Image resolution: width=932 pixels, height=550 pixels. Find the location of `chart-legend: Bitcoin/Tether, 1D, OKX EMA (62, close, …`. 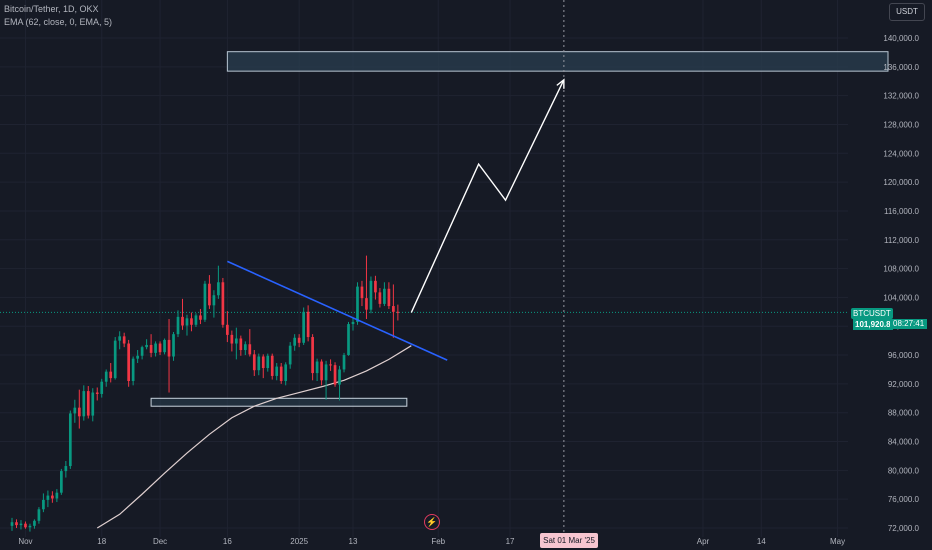

chart-legend: Bitcoin/Tether, 1D, OKX EMA (62, close, … is located at coordinates (58, 16).